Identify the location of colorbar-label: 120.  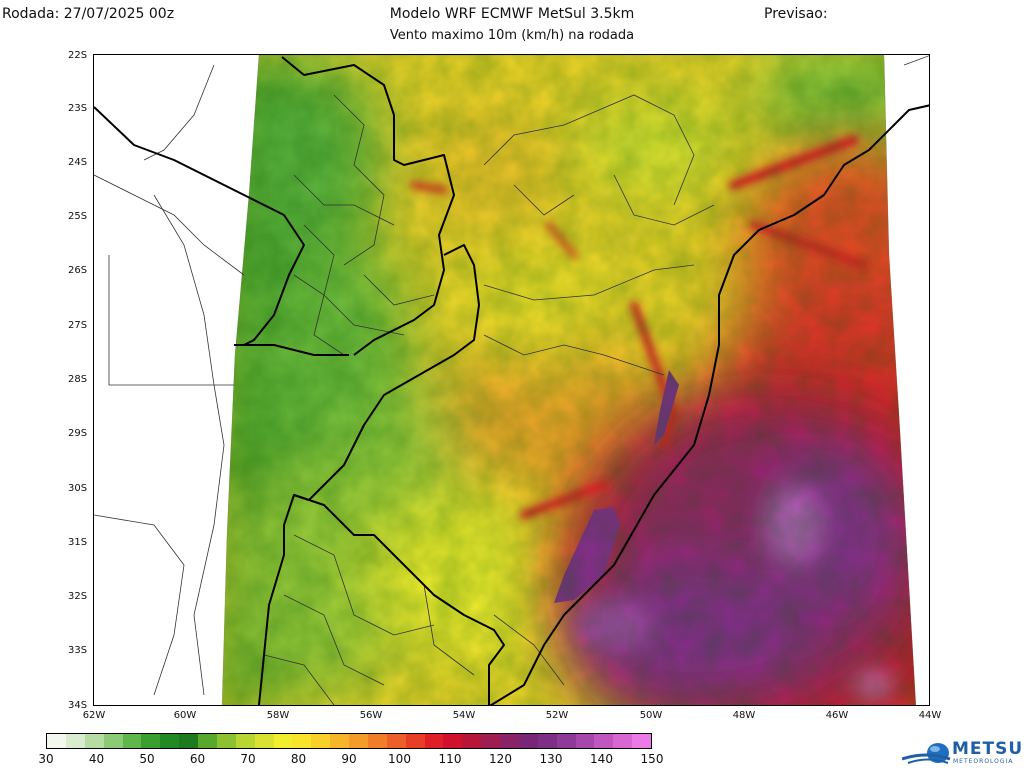
(500, 759).